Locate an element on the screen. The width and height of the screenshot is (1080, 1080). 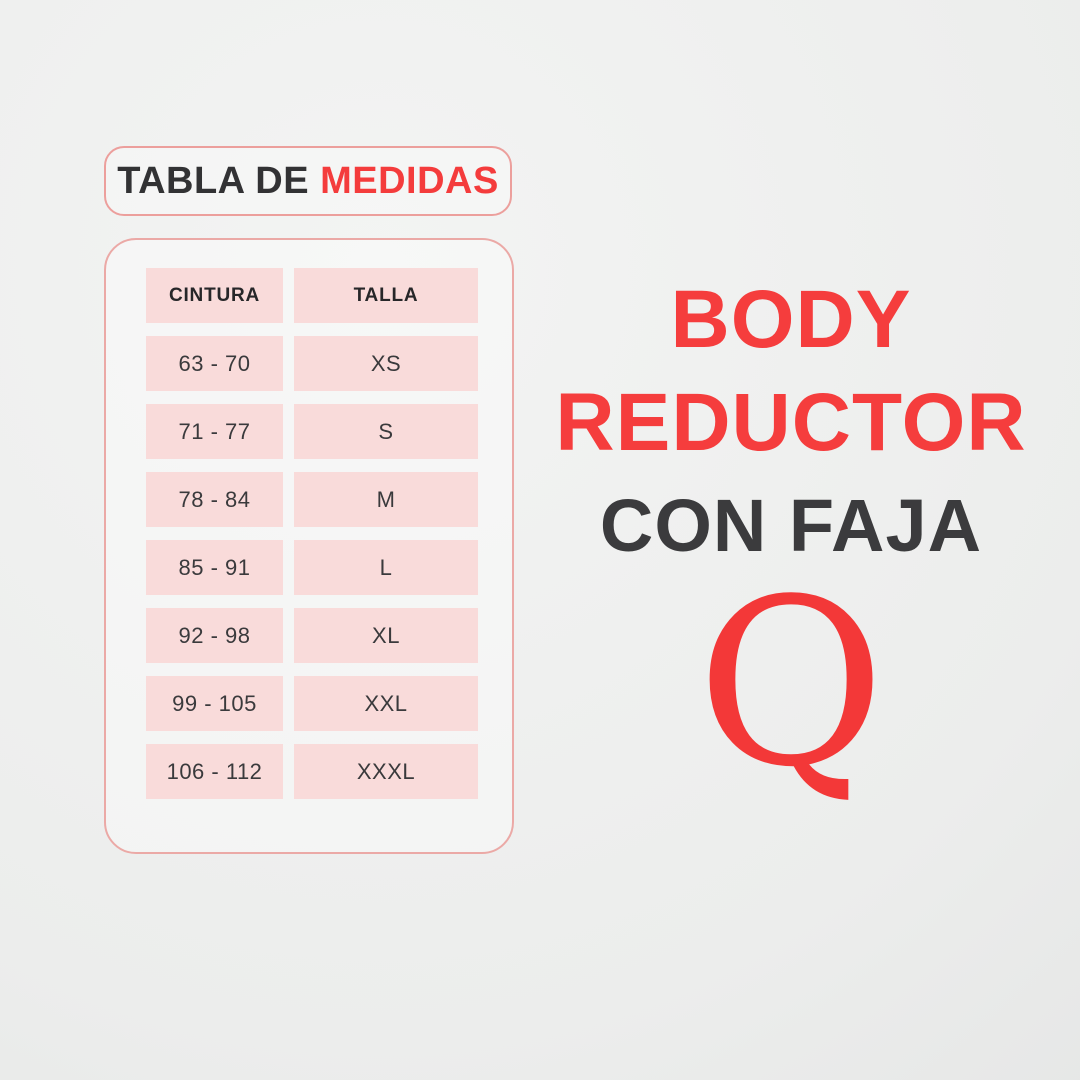
table-cell-talla: M is located at coordinates (386, 499).